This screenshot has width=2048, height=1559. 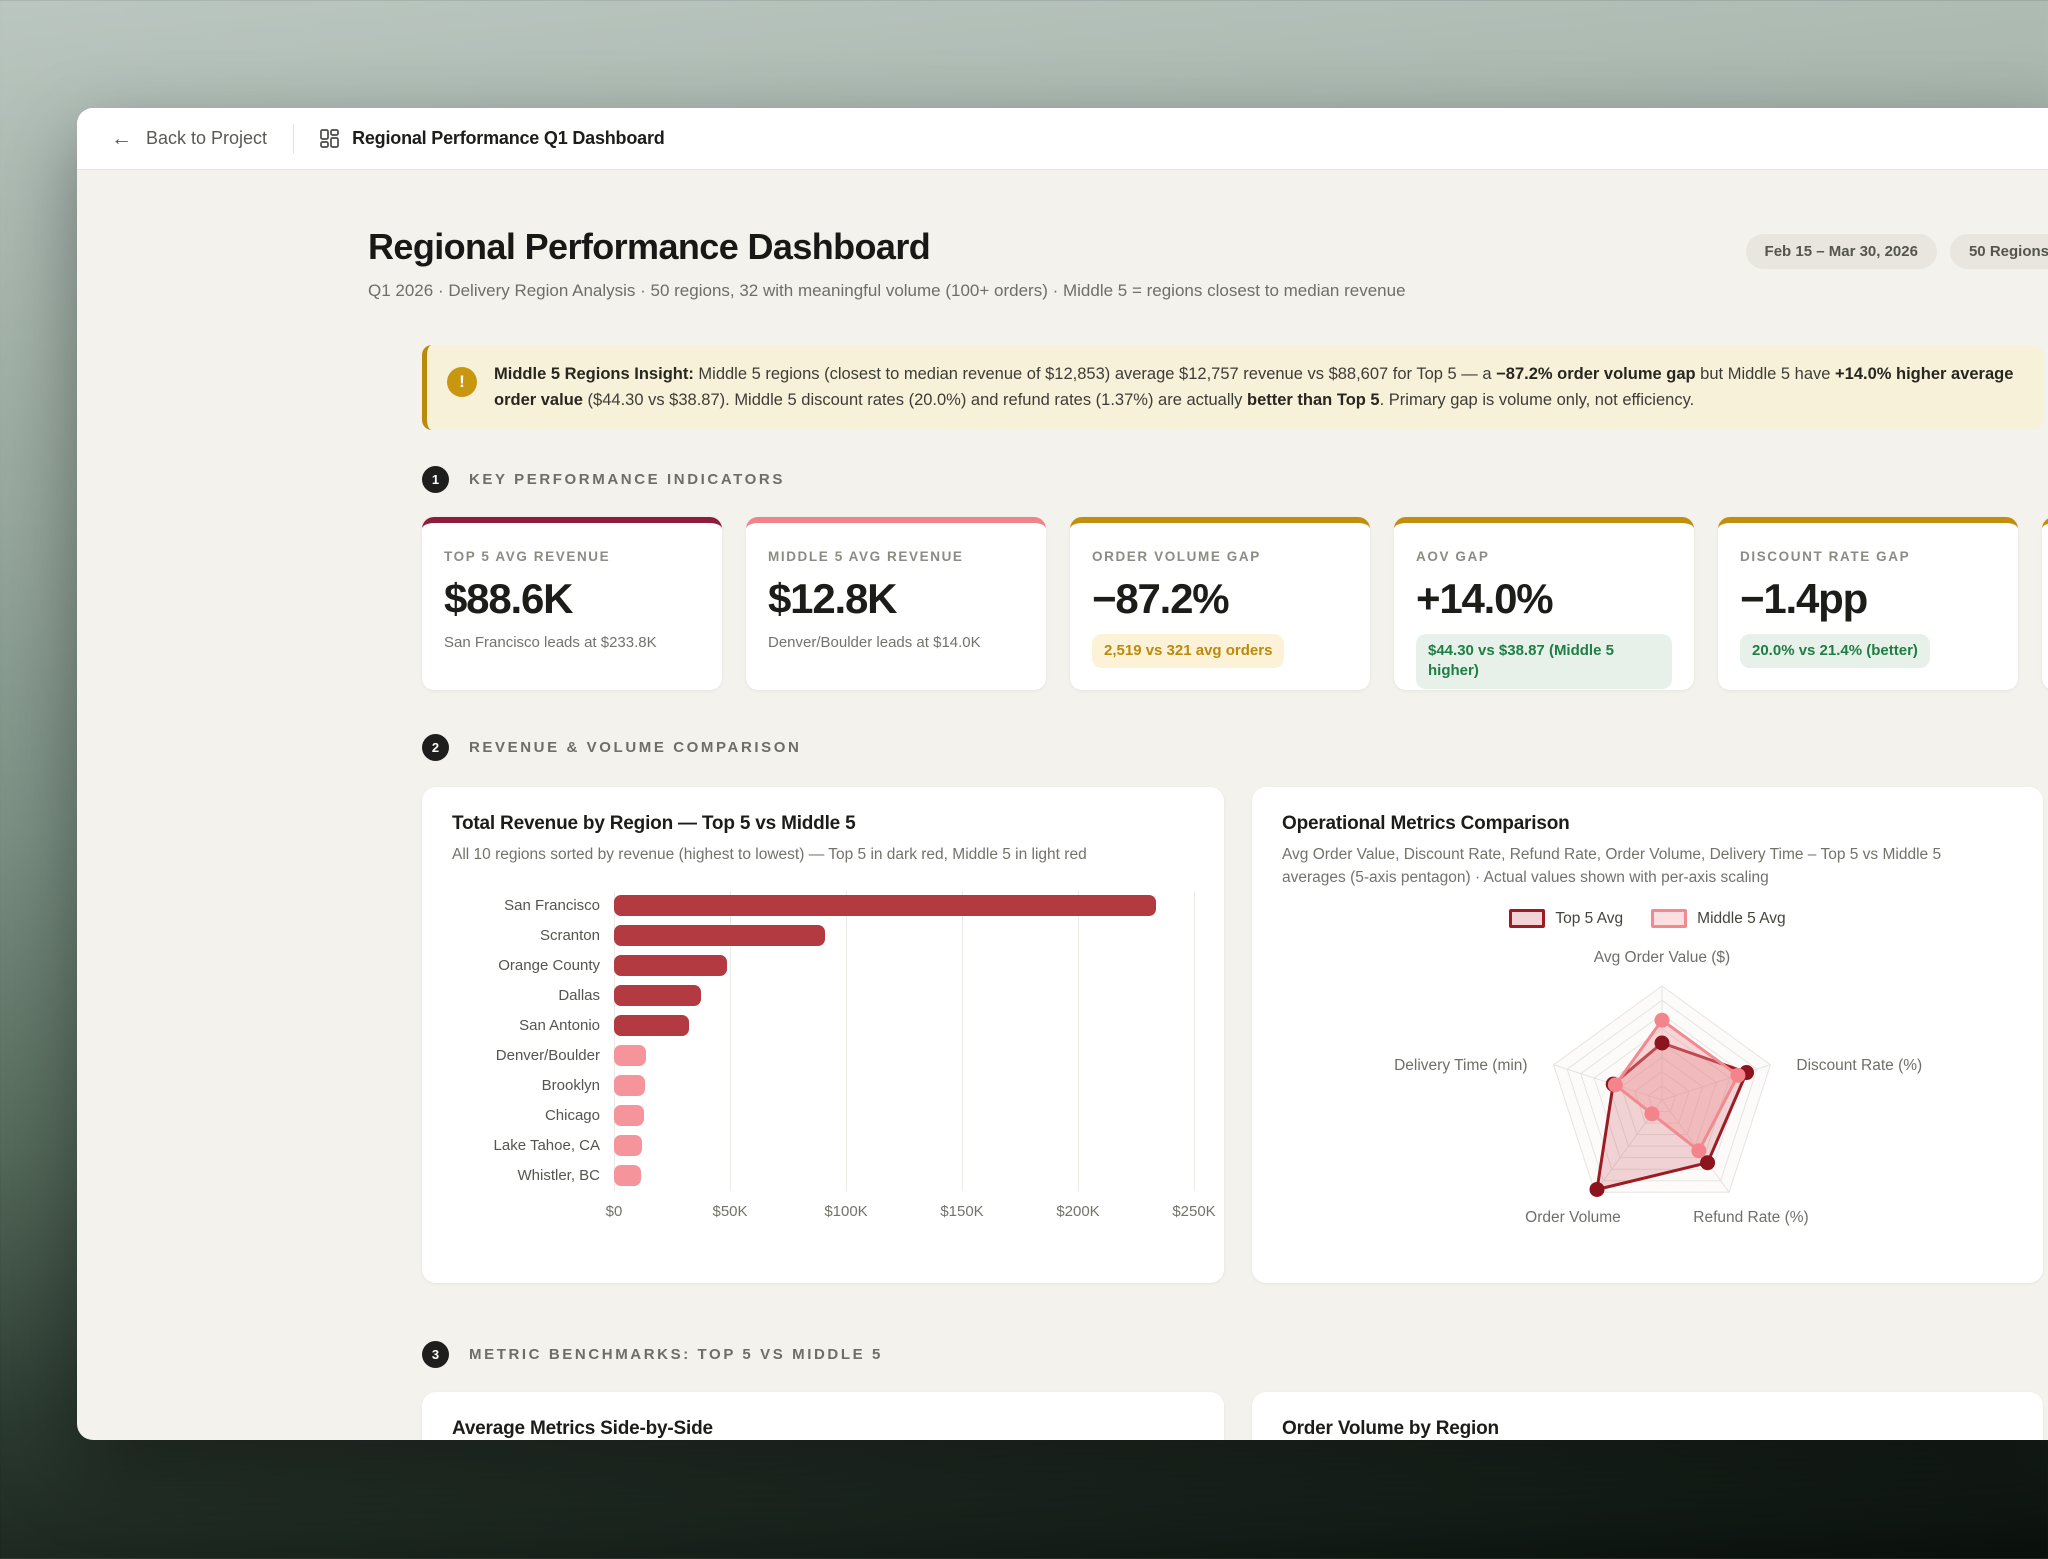 What do you see at coordinates (832, 599) in the screenshot?
I see `kpi-value: $12.8K` at bounding box center [832, 599].